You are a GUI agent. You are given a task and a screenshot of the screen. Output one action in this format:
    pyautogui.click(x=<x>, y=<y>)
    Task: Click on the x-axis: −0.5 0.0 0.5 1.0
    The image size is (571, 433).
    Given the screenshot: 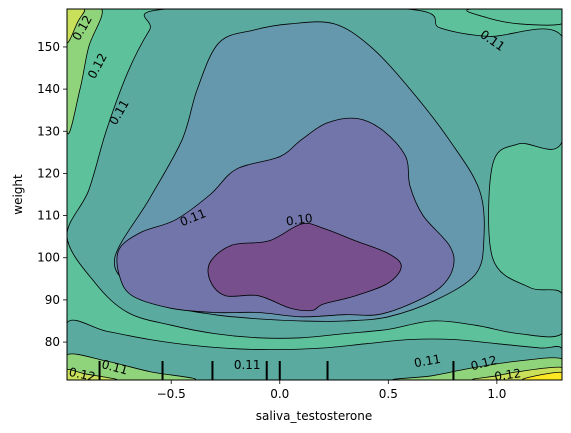 What is the action you would take?
    pyautogui.click(x=331, y=390)
    